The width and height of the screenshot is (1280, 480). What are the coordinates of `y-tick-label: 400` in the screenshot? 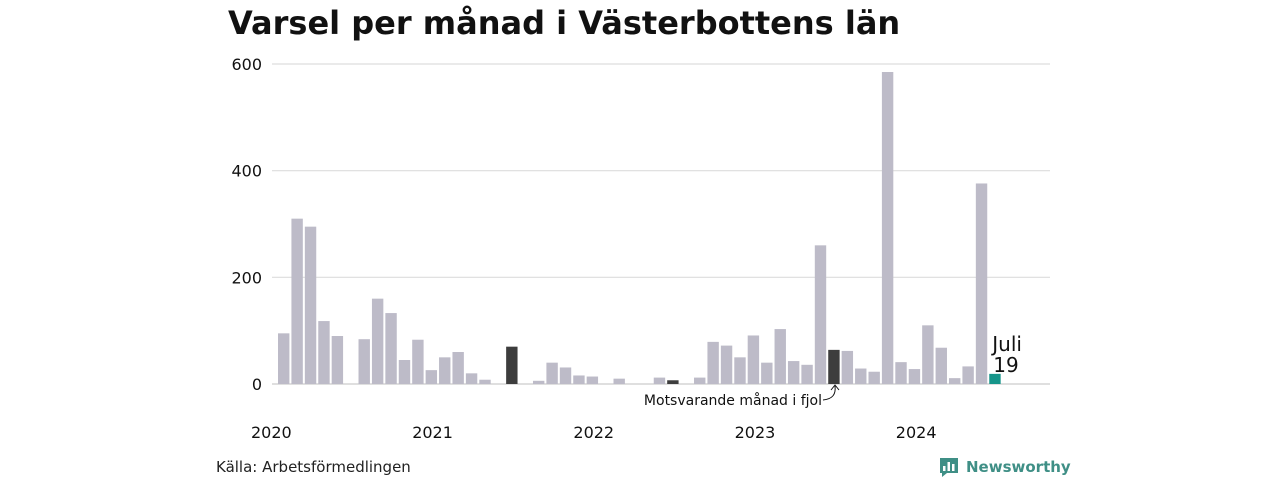 It's located at (246, 171).